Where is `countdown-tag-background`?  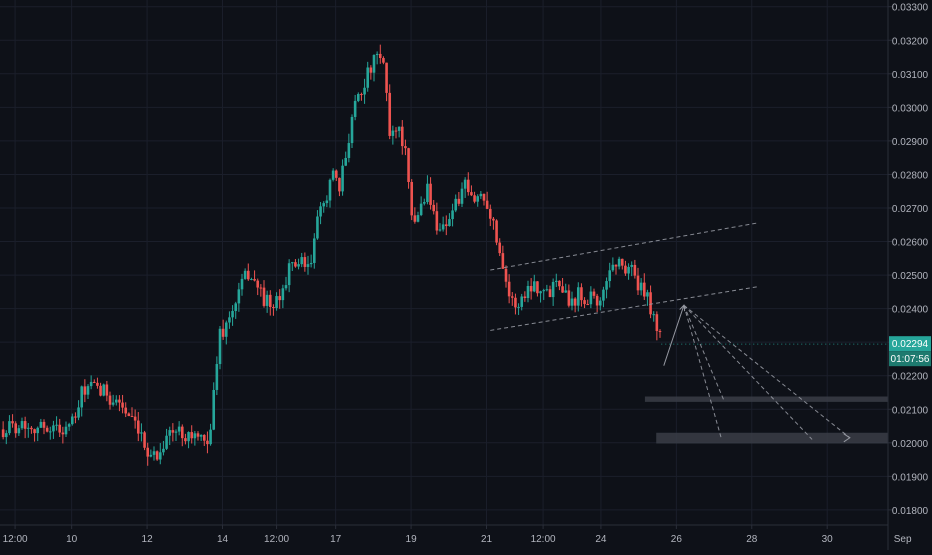
countdown-tag-background is located at coordinates (910, 359).